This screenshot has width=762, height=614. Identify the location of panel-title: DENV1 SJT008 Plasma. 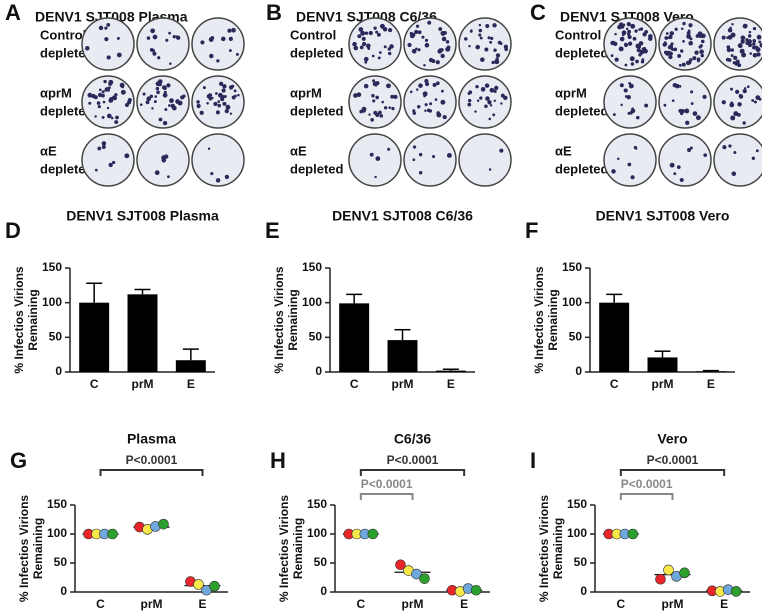
(111, 17).